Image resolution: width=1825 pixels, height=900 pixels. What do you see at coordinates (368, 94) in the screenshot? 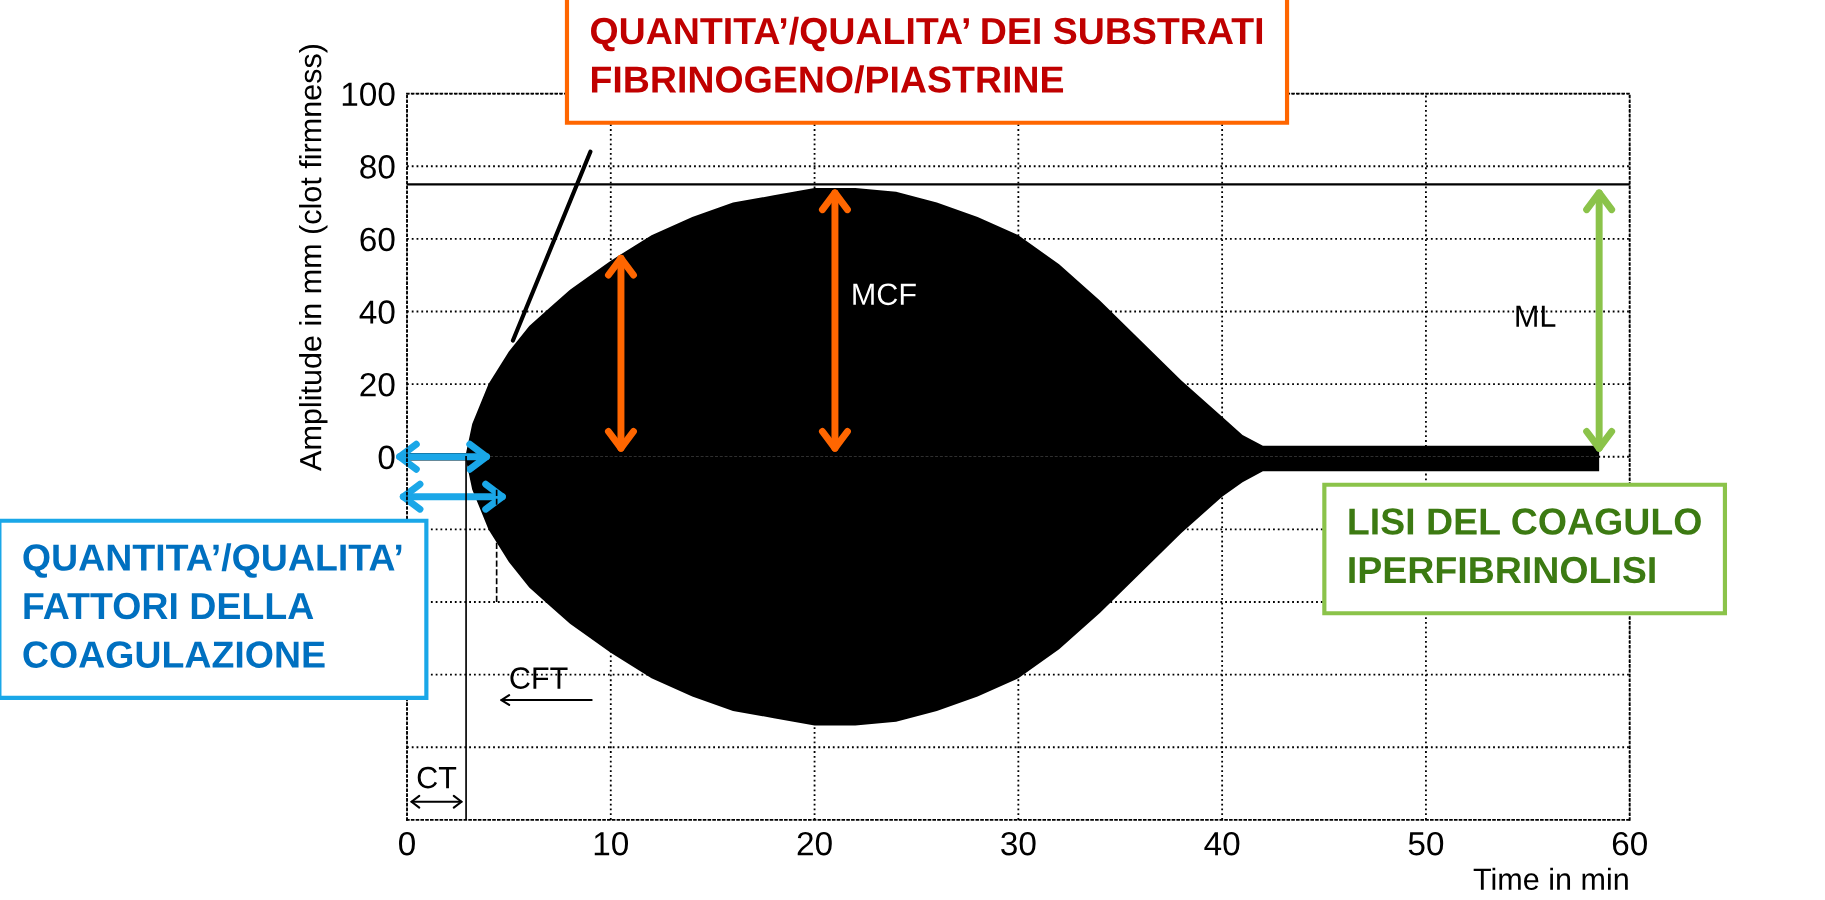
I see `y-tick-label: 100` at bounding box center [368, 94].